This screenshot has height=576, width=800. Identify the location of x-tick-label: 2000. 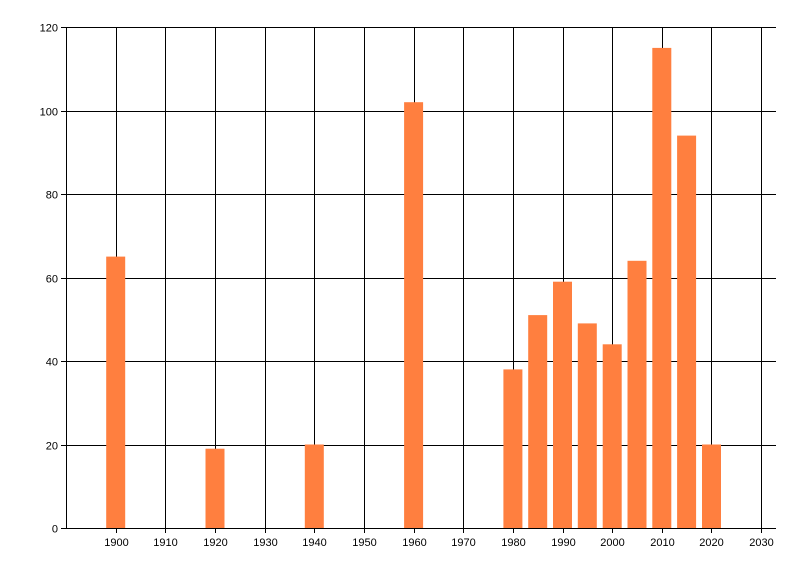
(612, 543).